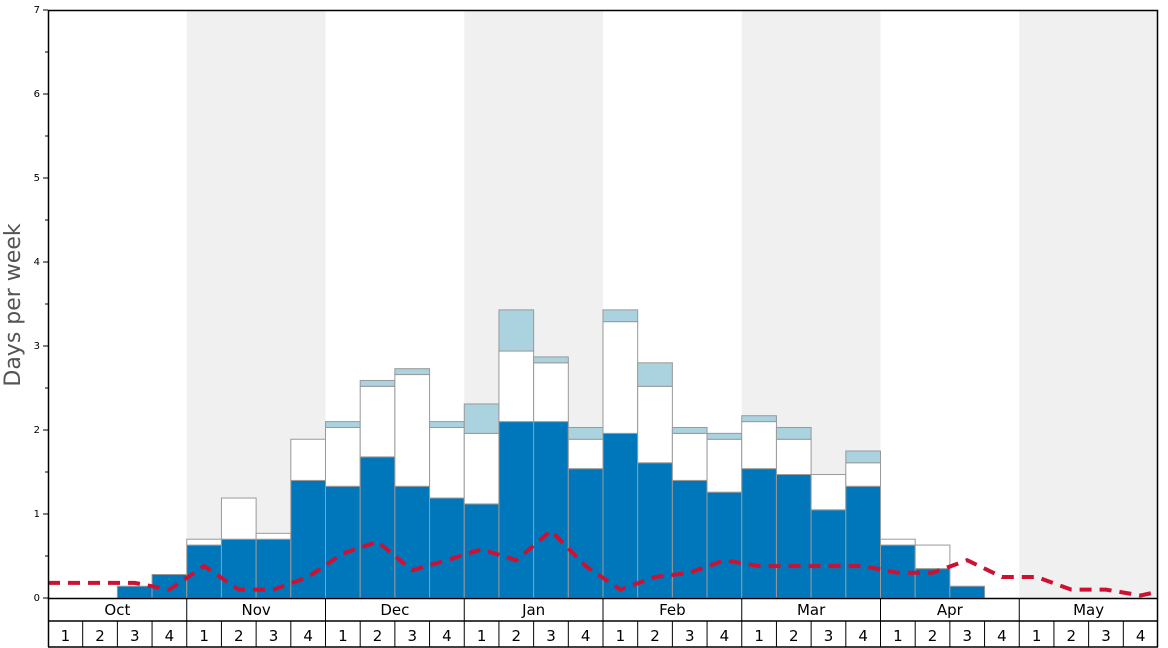 The width and height of the screenshot is (1168, 648). I want to click on line-series, so click(603, 563).